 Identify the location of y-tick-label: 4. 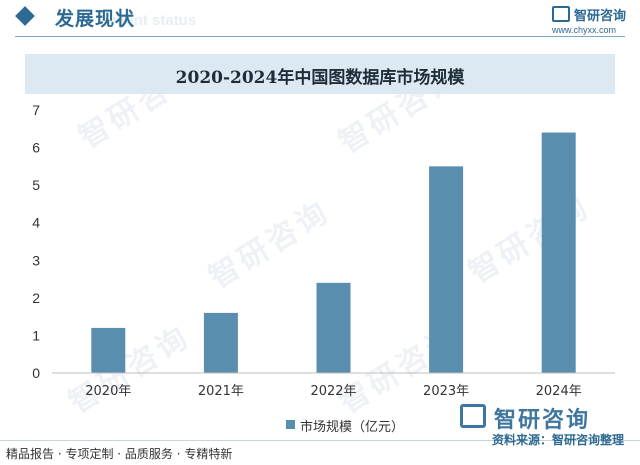
(36, 223).